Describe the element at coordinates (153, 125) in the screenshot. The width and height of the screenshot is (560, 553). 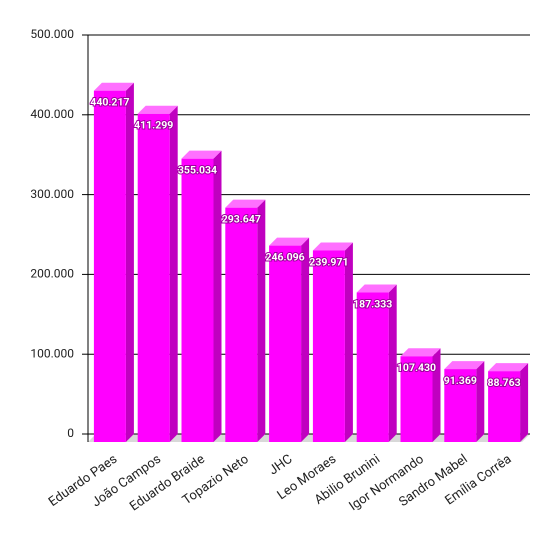
I see `value-label: 411.299` at that location.